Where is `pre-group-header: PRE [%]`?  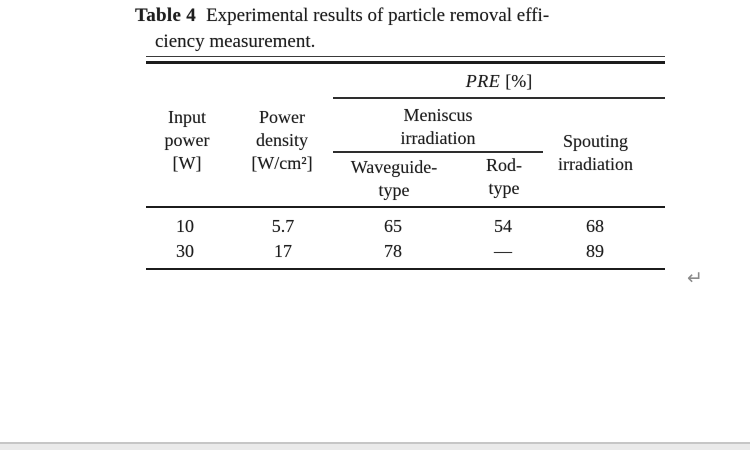
pre-group-header: PRE [%] is located at coordinates (499, 81).